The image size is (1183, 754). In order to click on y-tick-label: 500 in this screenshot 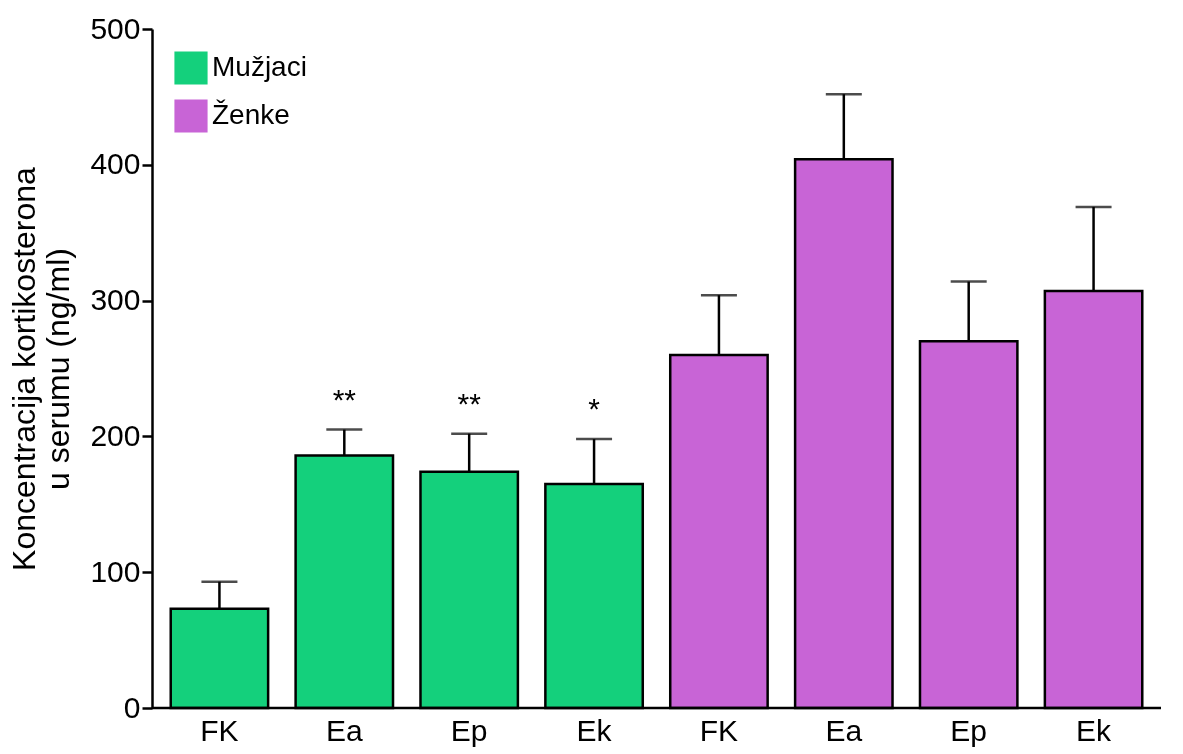, I will do `click(115, 28)`.